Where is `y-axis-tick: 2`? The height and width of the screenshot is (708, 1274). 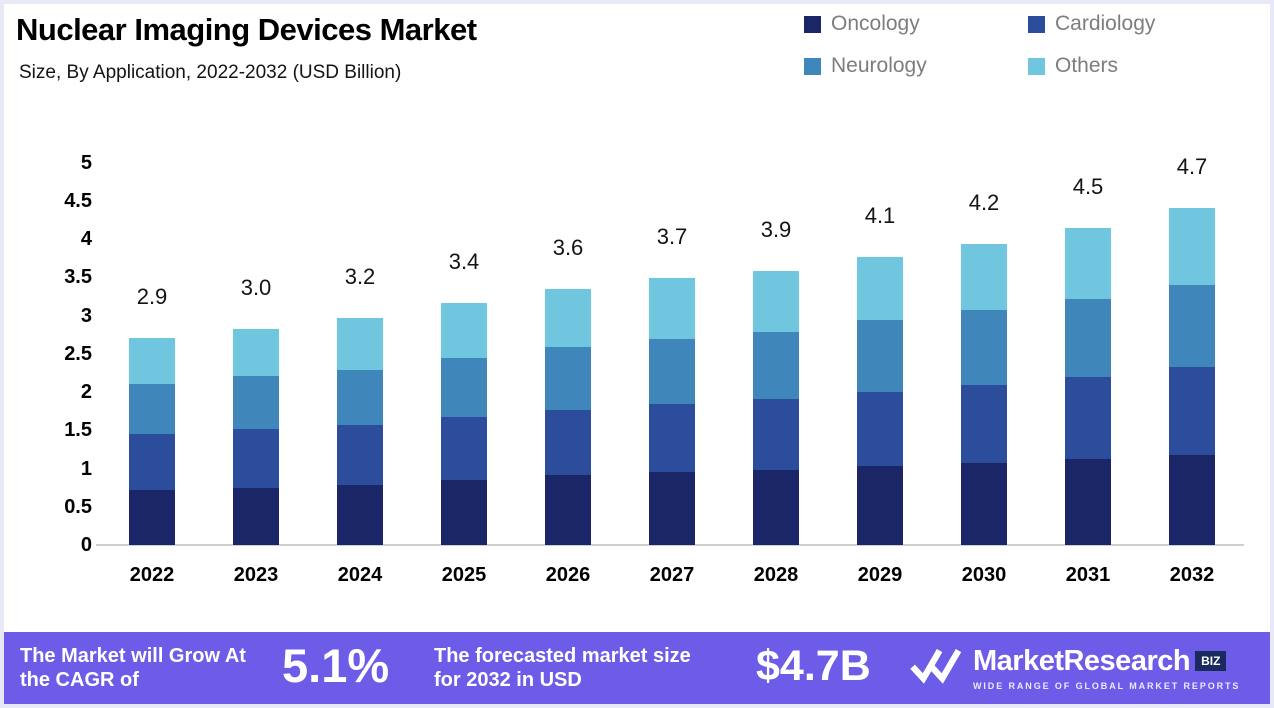
y-axis-tick: 2 is located at coordinates (86, 392).